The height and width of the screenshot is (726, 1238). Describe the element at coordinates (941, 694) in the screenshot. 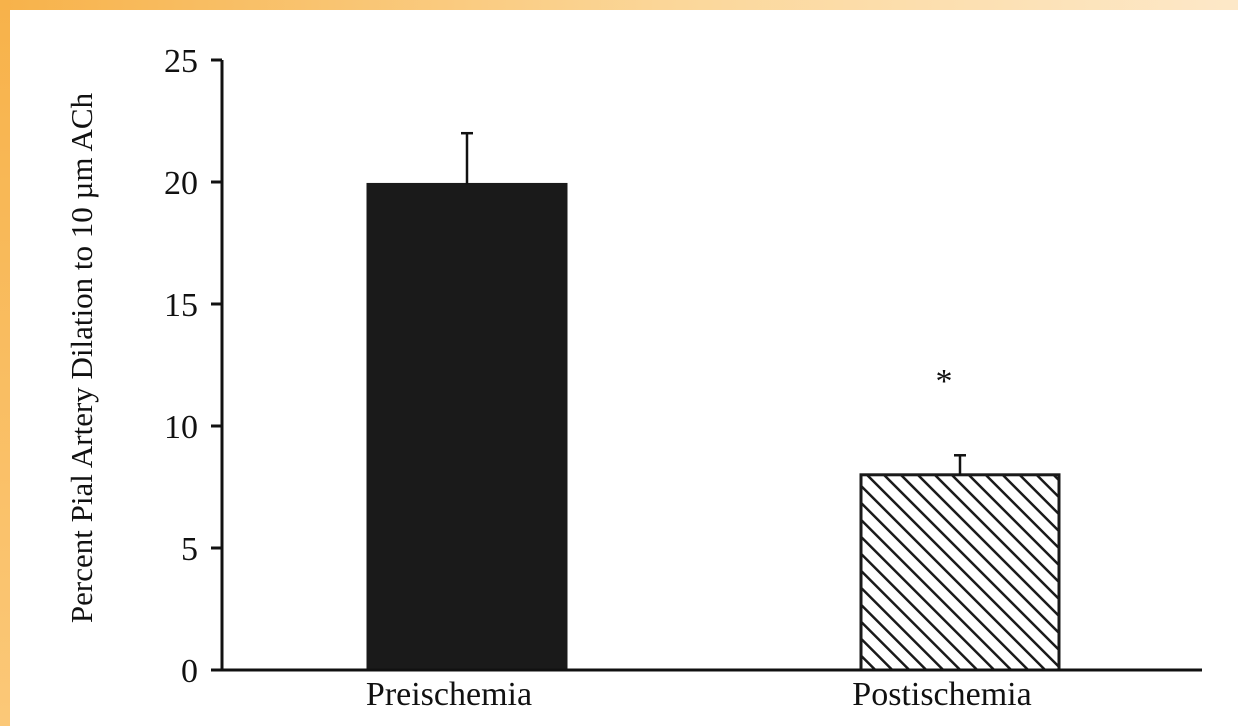

I see `category-label-postischemia: Postischemia` at that location.